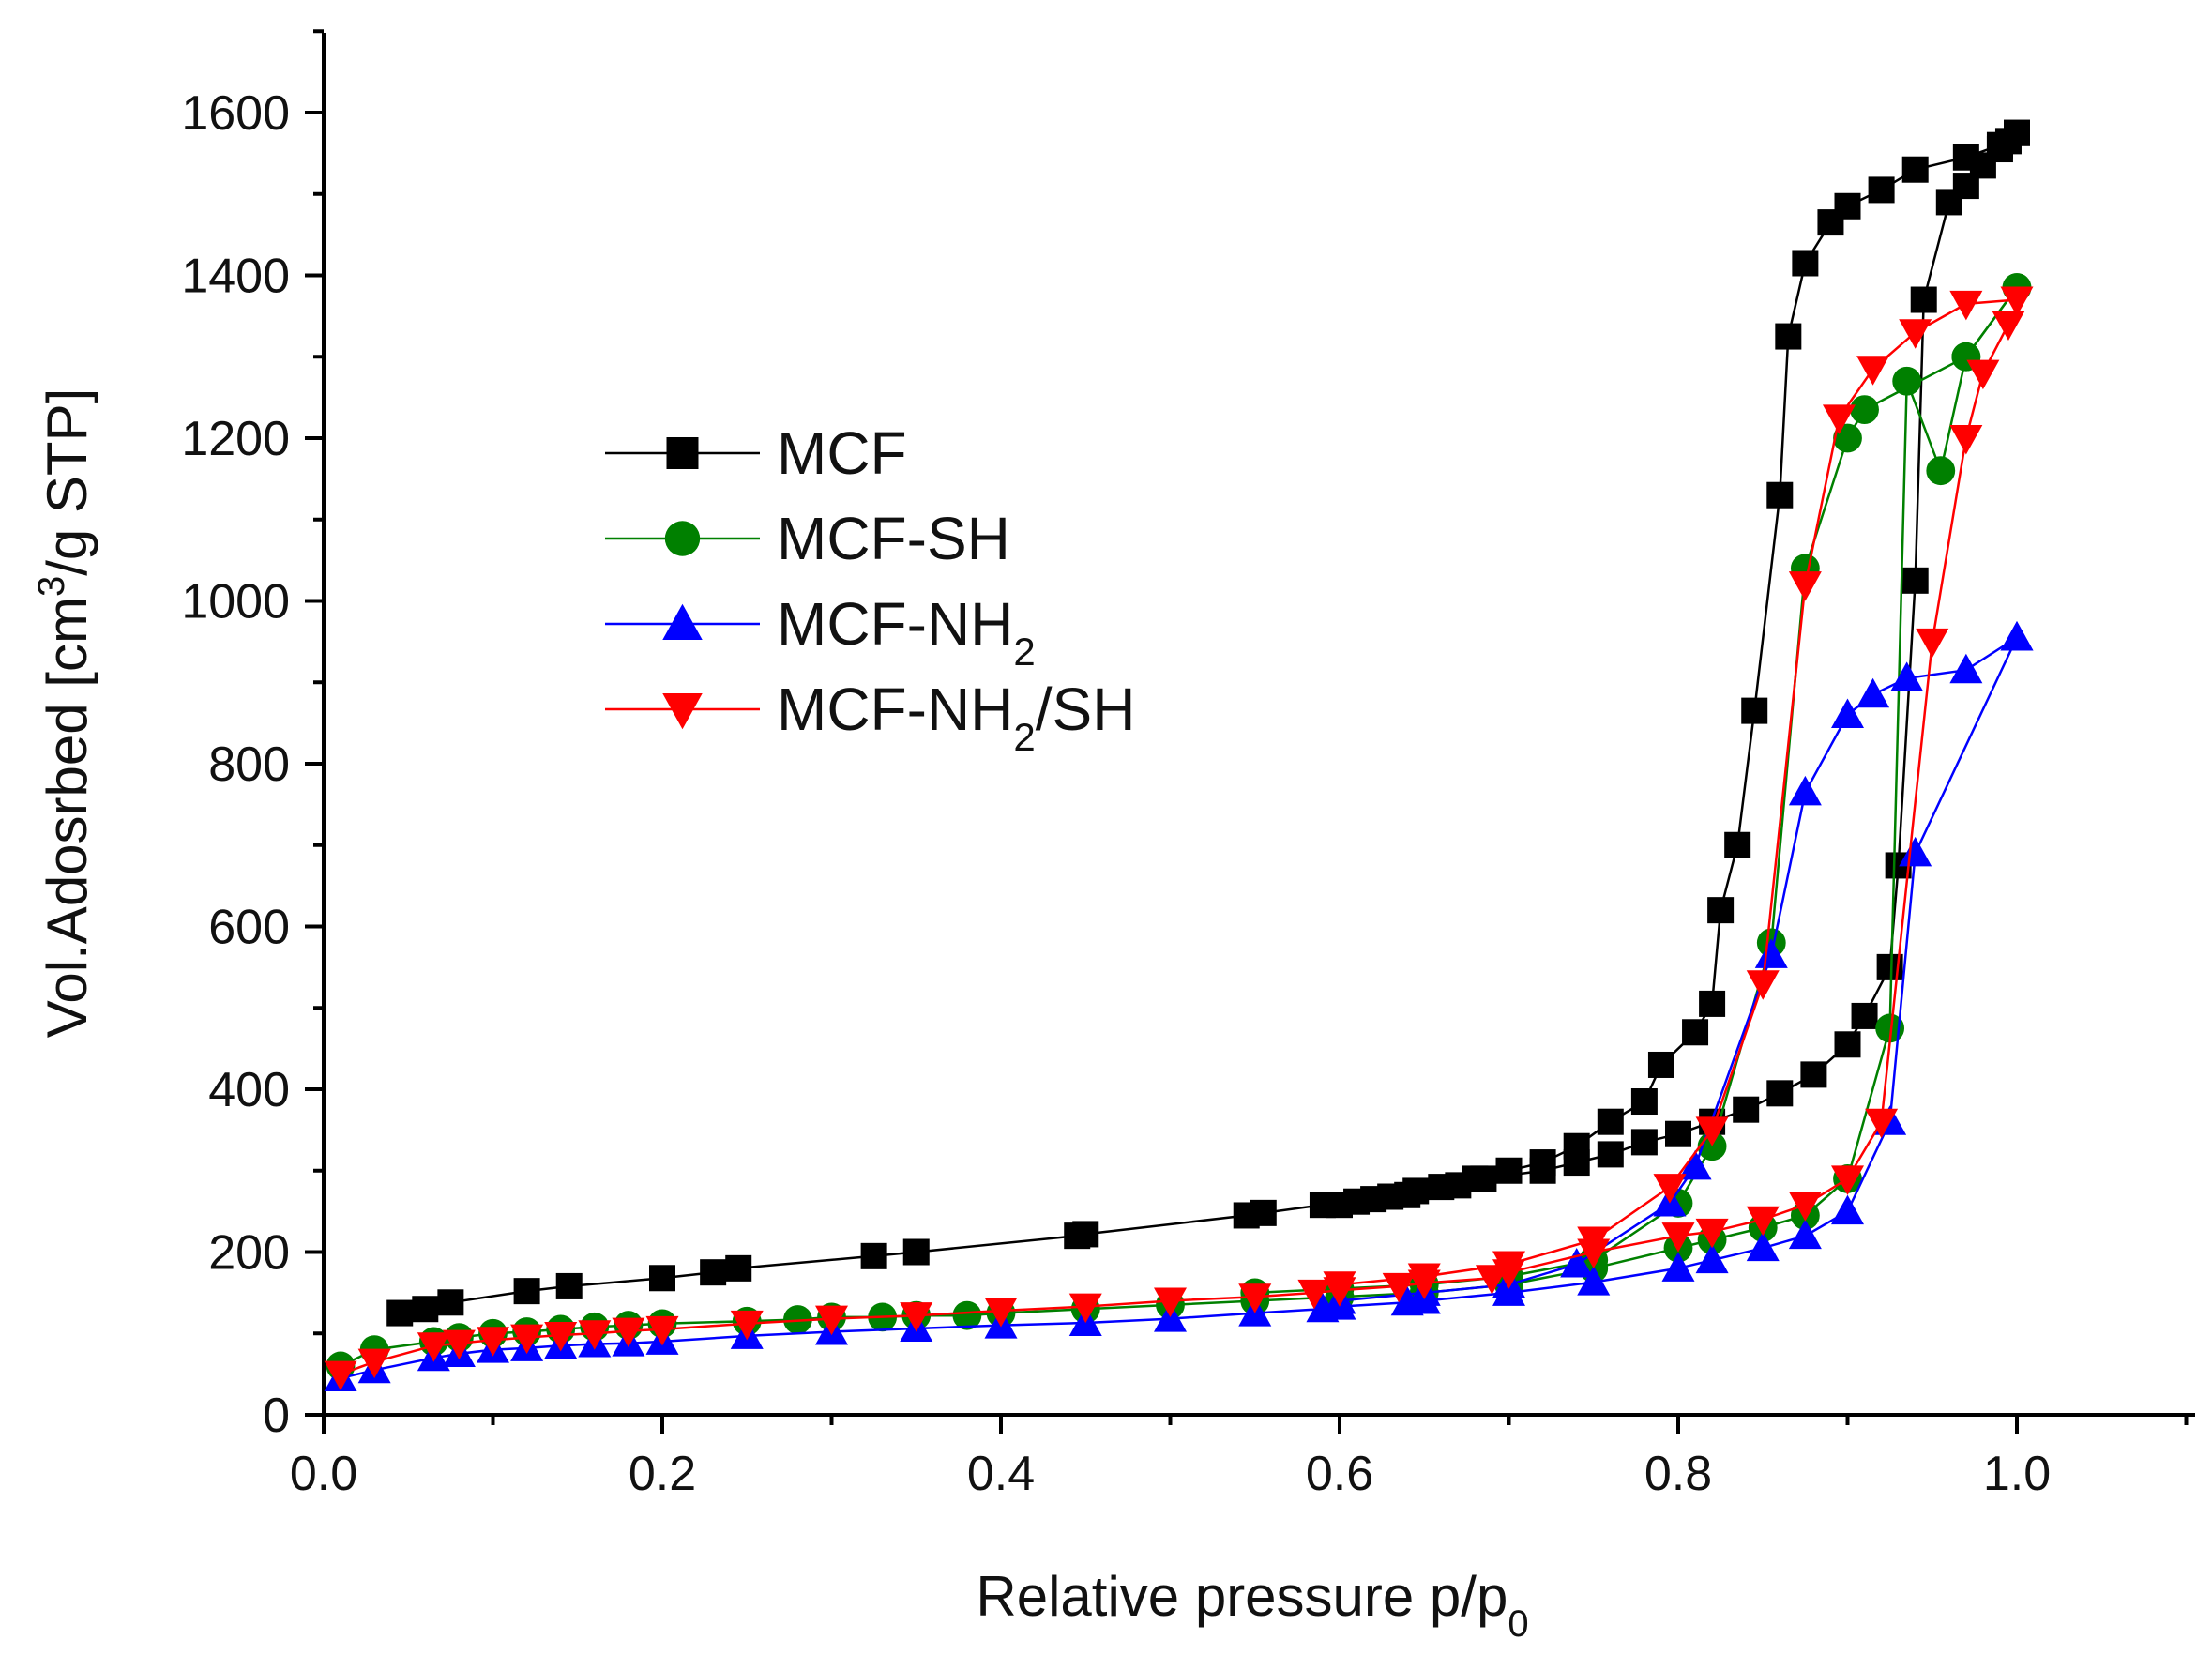 The width and height of the screenshot is (2212, 1670). I want to click on legend-marker, so click(682, 711).